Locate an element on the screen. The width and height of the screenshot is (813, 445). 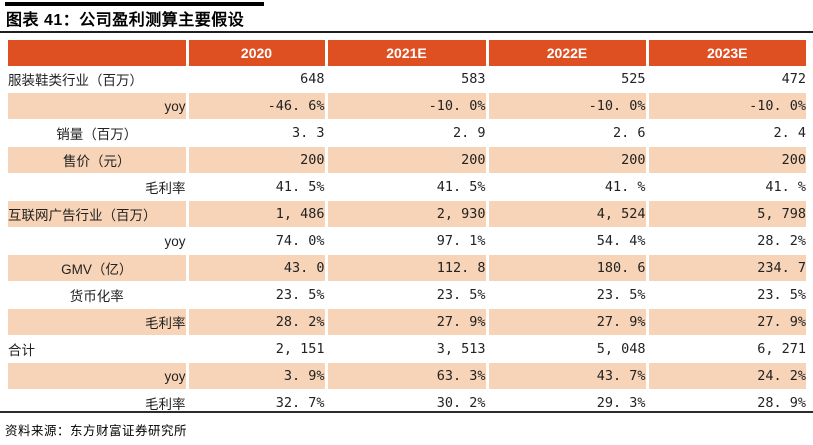
cell-value: 472 is located at coordinates (725, 79).